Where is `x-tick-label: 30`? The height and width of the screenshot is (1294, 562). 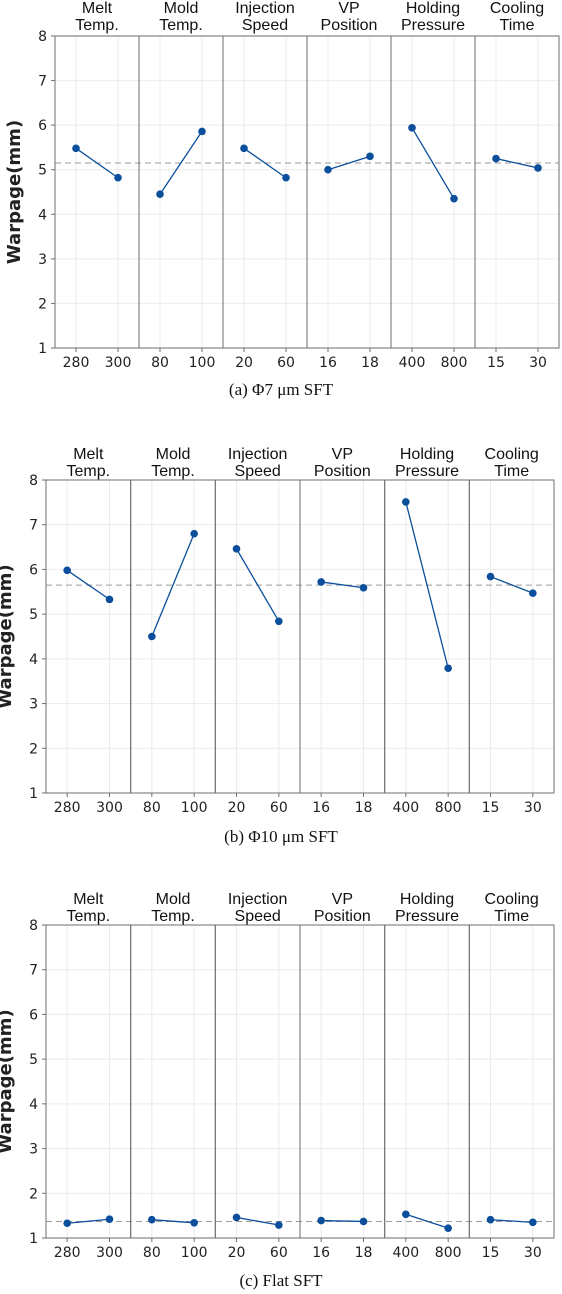
x-tick-label: 30 is located at coordinates (533, 808).